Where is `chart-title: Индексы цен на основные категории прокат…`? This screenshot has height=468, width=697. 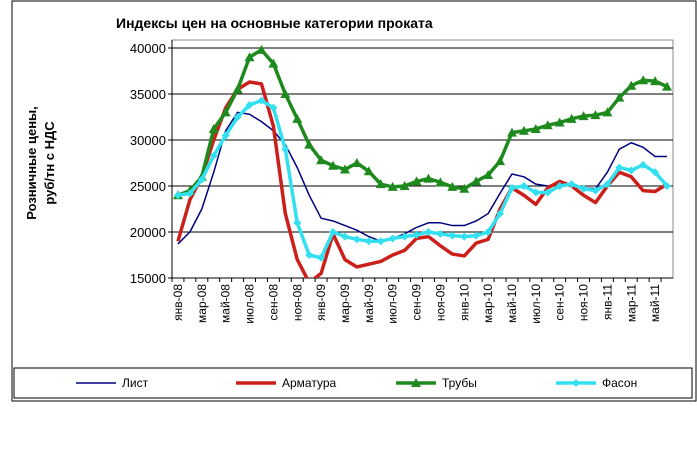
chart-title: Индексы цен на основные категории прокат… is located at coordinates (274, 23).